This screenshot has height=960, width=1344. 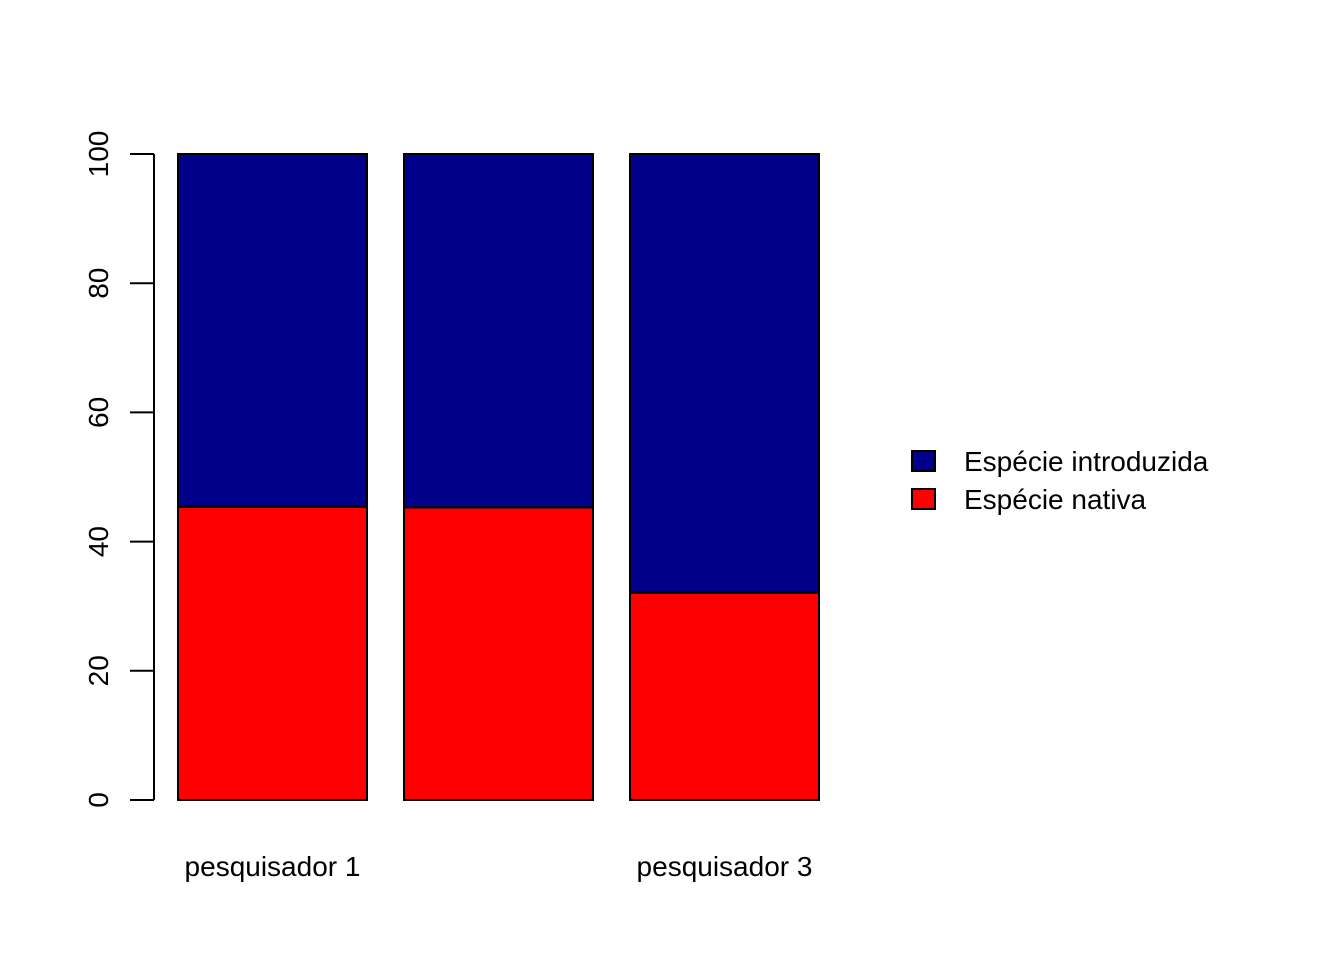 I want to click on x-category-label: pesquisador 1, so click(x=273, y=866).